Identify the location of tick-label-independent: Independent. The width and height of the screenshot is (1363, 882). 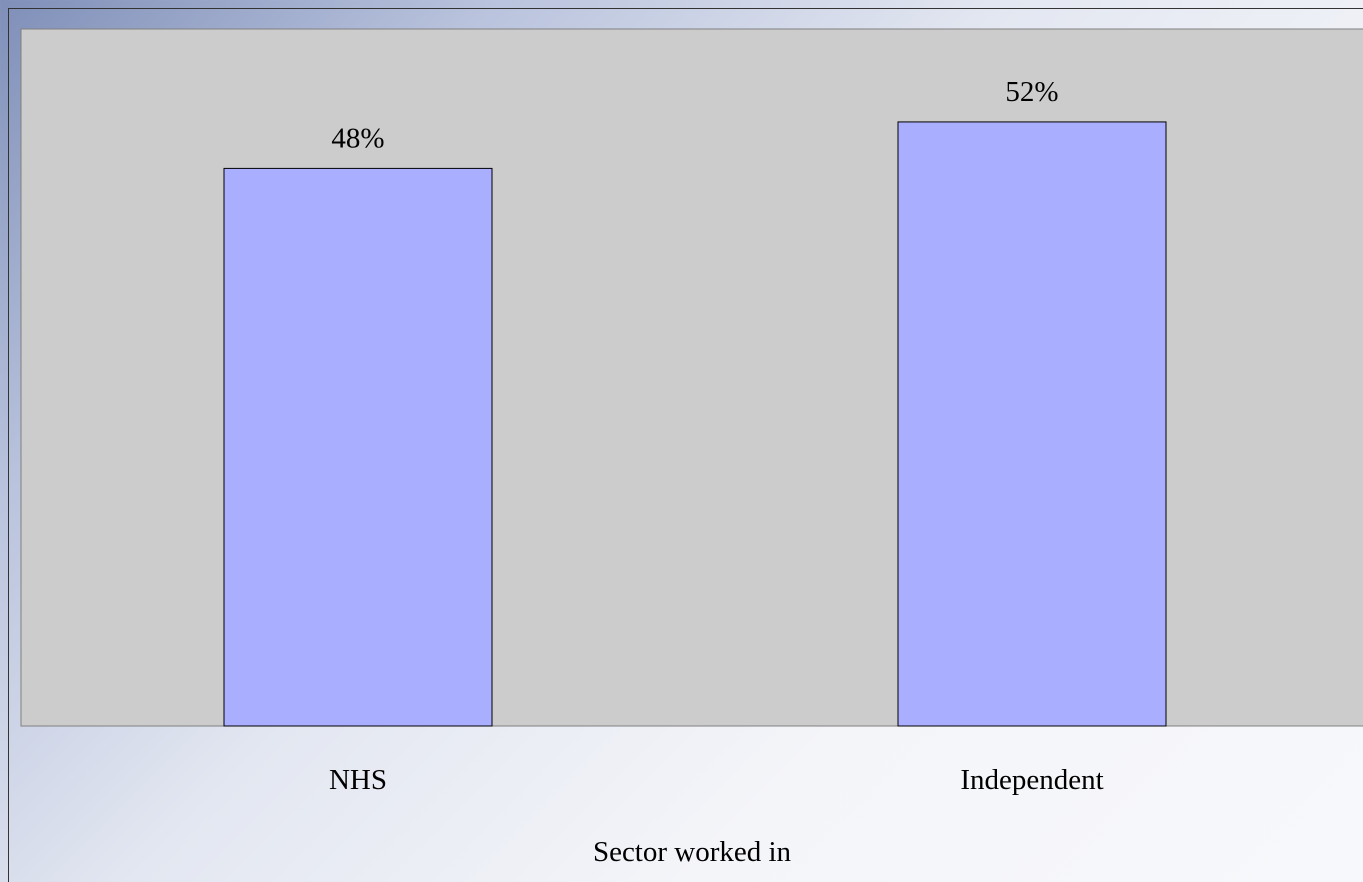
(1031, 780).